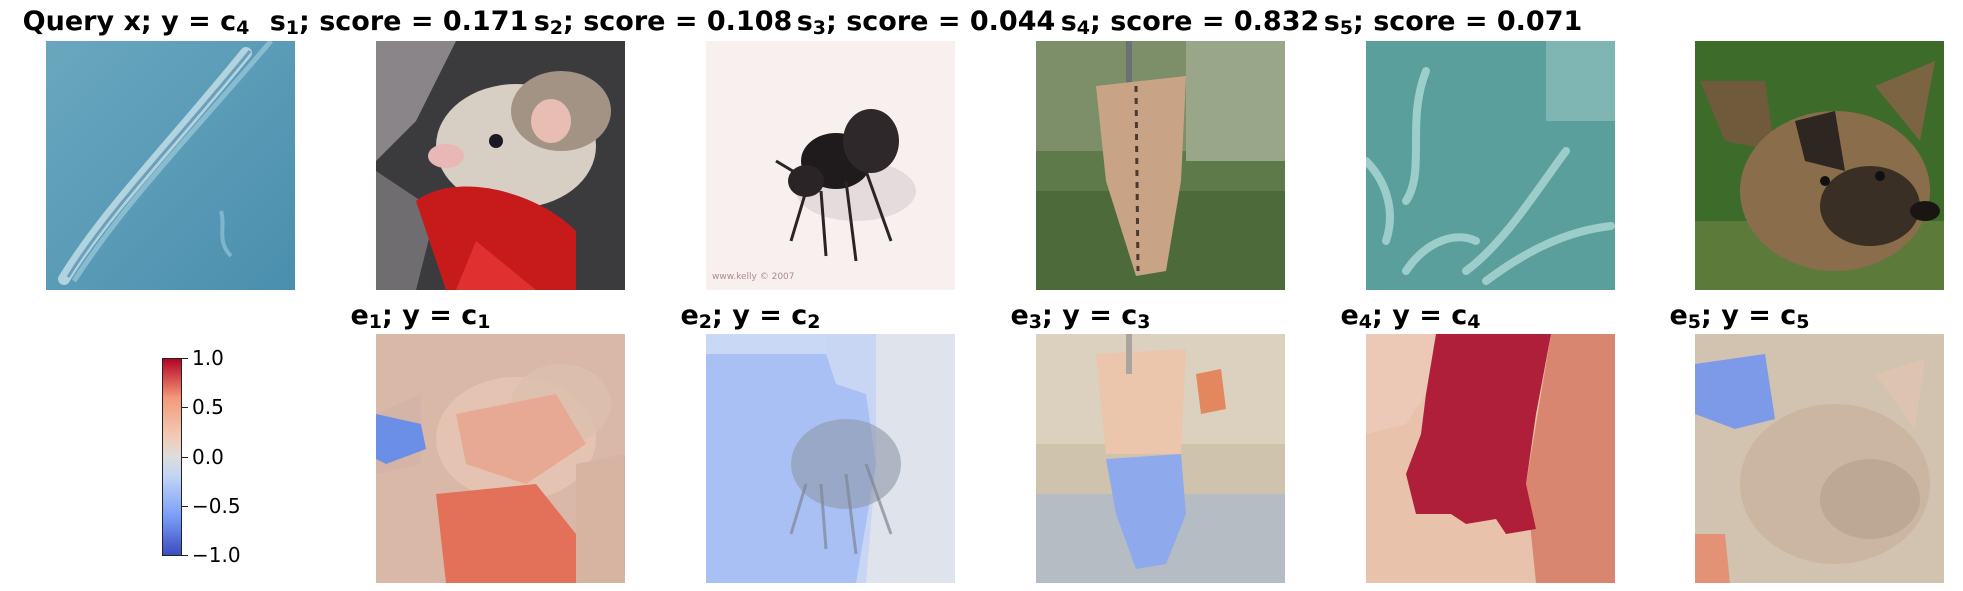  Describe the element at coordinates (500, 458) in the screenshot. I see `explanation-1-heatmap` at that location.